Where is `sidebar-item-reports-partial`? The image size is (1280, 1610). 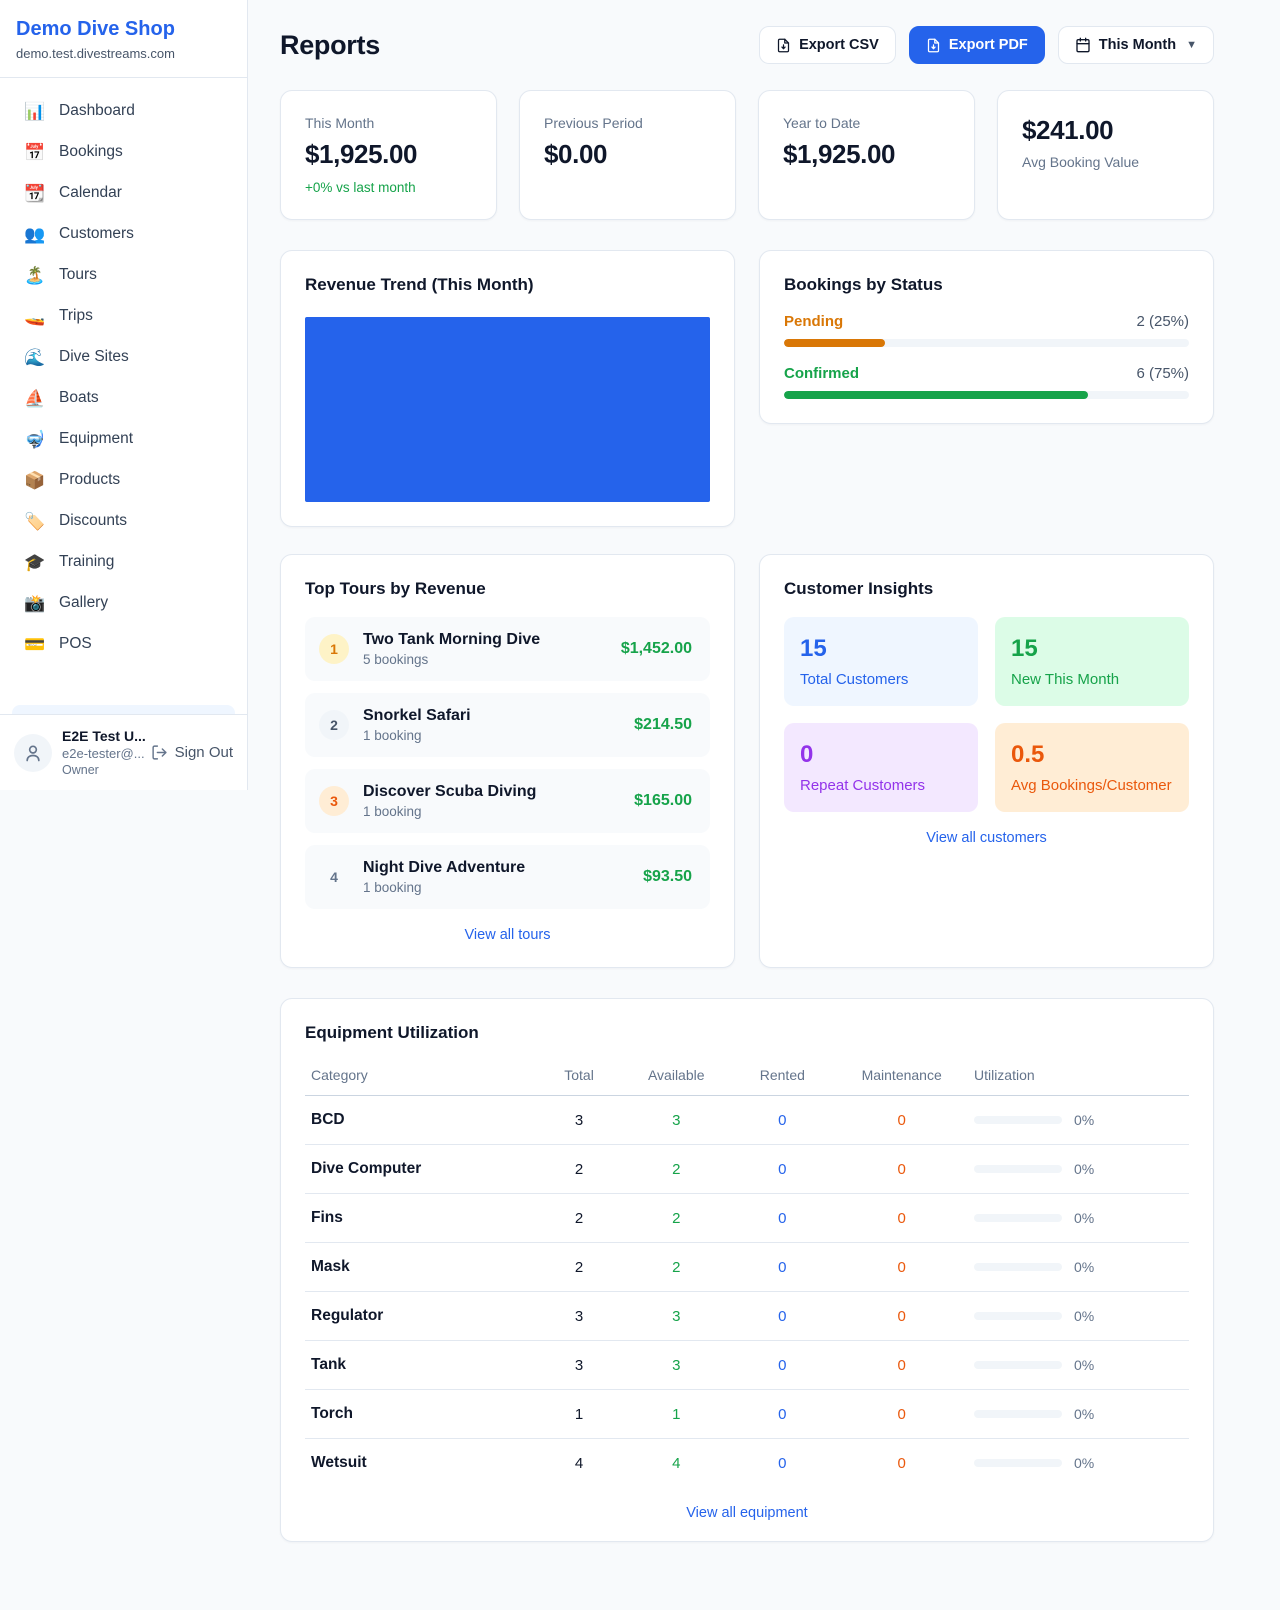
sidebar-item-reports-partial is located at coordinates (123, 709).